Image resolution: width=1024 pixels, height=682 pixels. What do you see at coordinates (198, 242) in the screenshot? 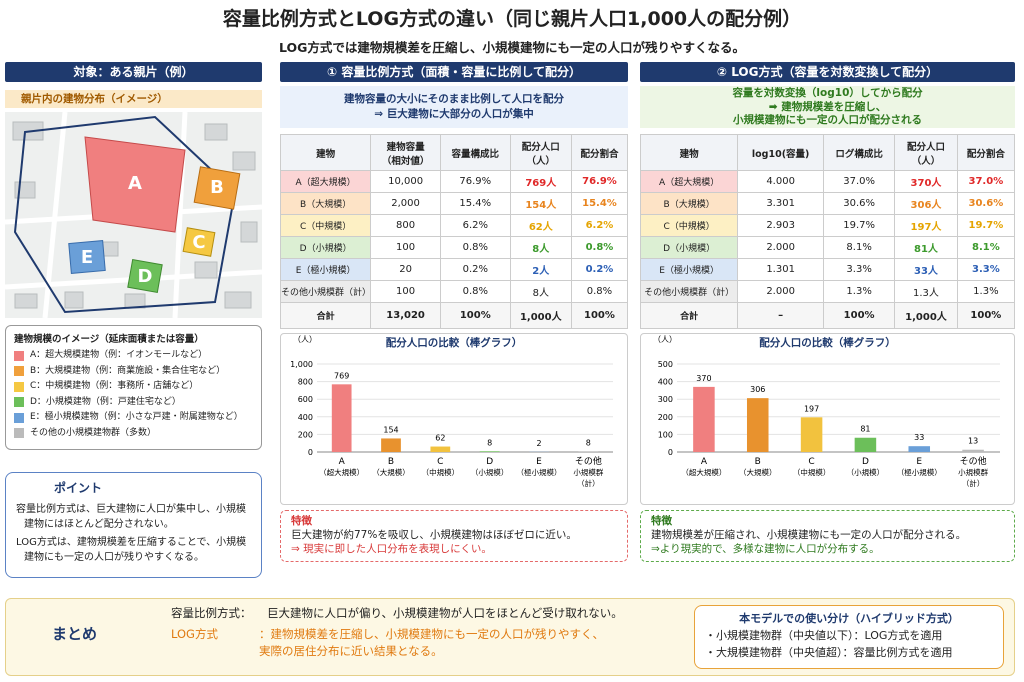
I see `map-label: C` at bounding box center [198, 242].